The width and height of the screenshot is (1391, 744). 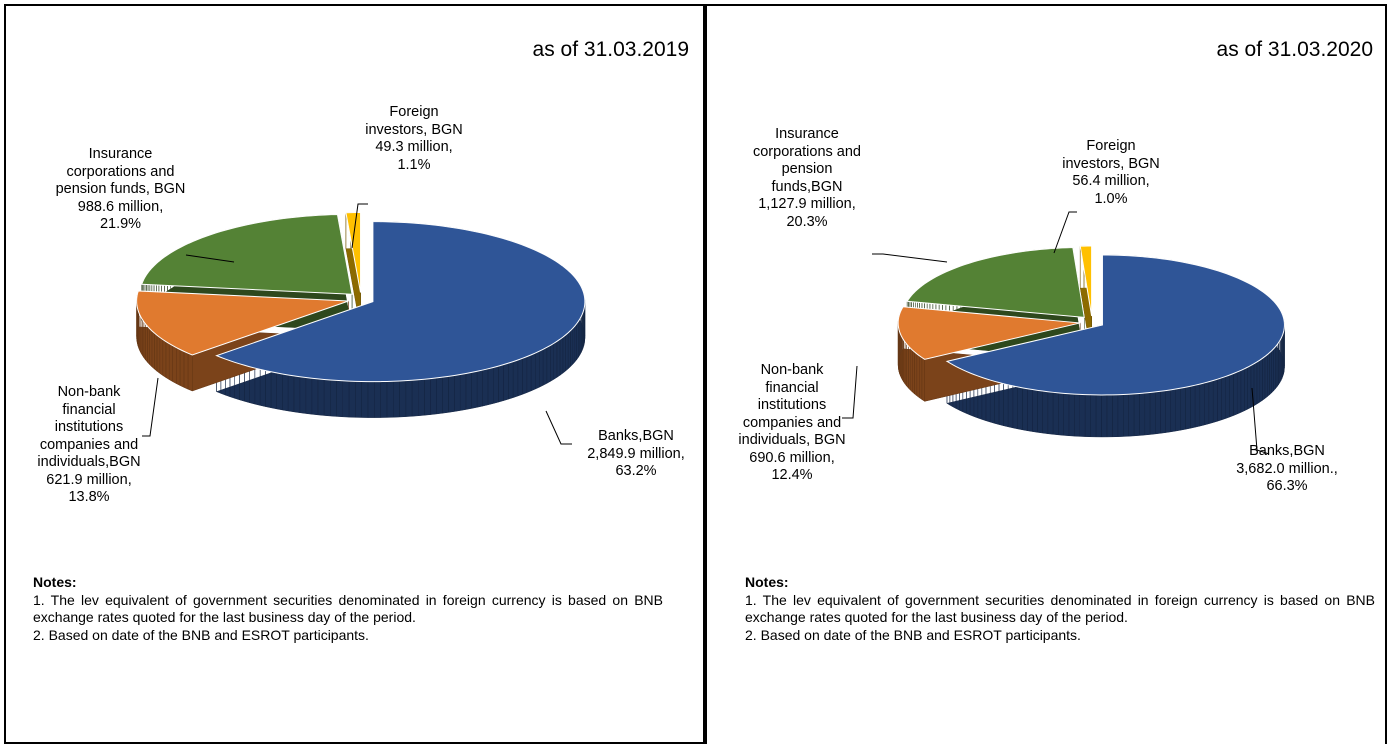 I want to click on slice-label: Banks,BGN 3,682.0 million., 66.3%, so click(x=1287, y=469).